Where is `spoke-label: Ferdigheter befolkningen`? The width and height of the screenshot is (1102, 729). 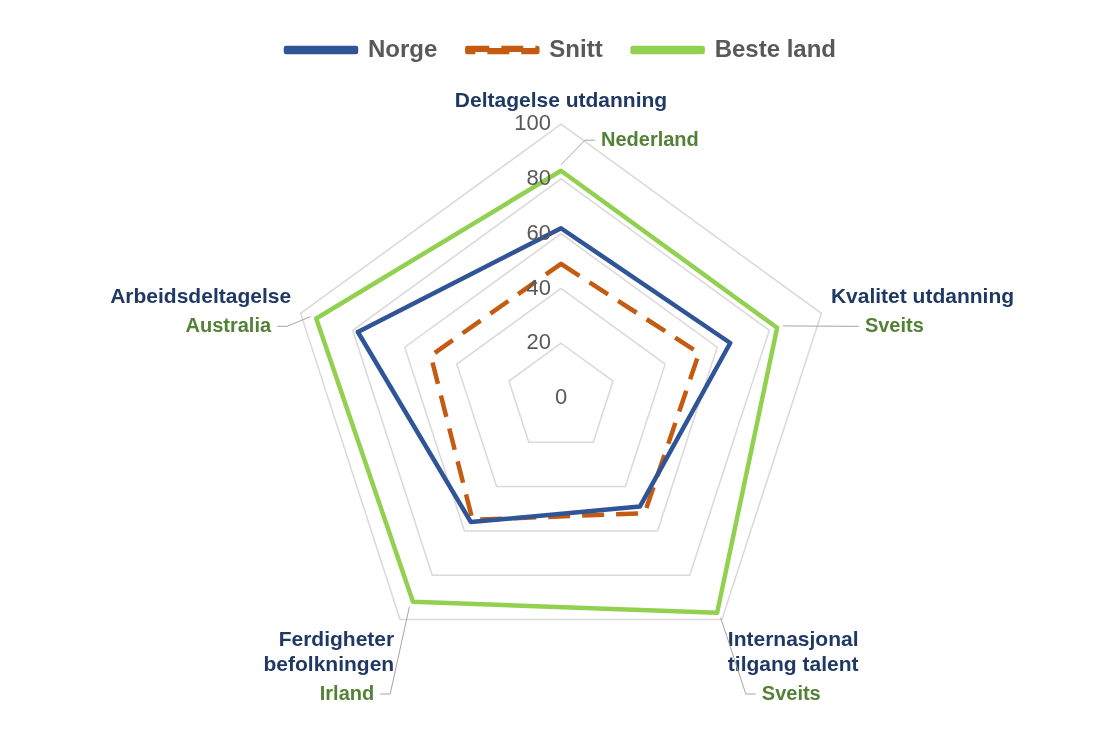 spoke-label: Ferdigheter befolkningen is located at coordinates (329, 651).